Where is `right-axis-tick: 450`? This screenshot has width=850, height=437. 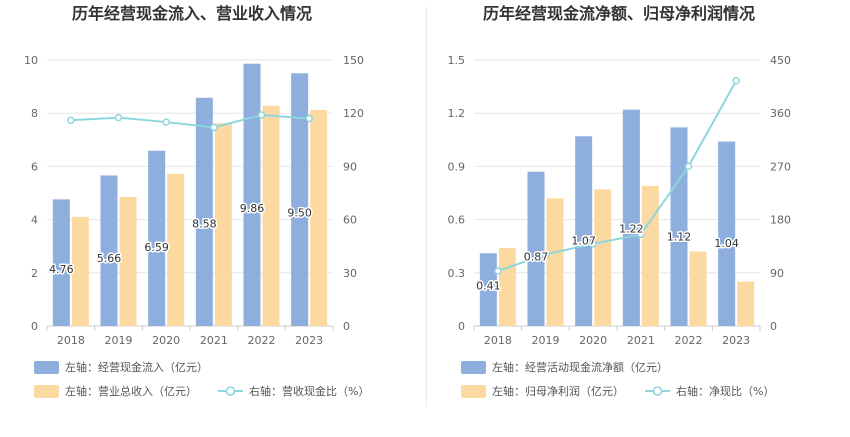 right-axis-tick: 450 is located at coordinates (780, 60).